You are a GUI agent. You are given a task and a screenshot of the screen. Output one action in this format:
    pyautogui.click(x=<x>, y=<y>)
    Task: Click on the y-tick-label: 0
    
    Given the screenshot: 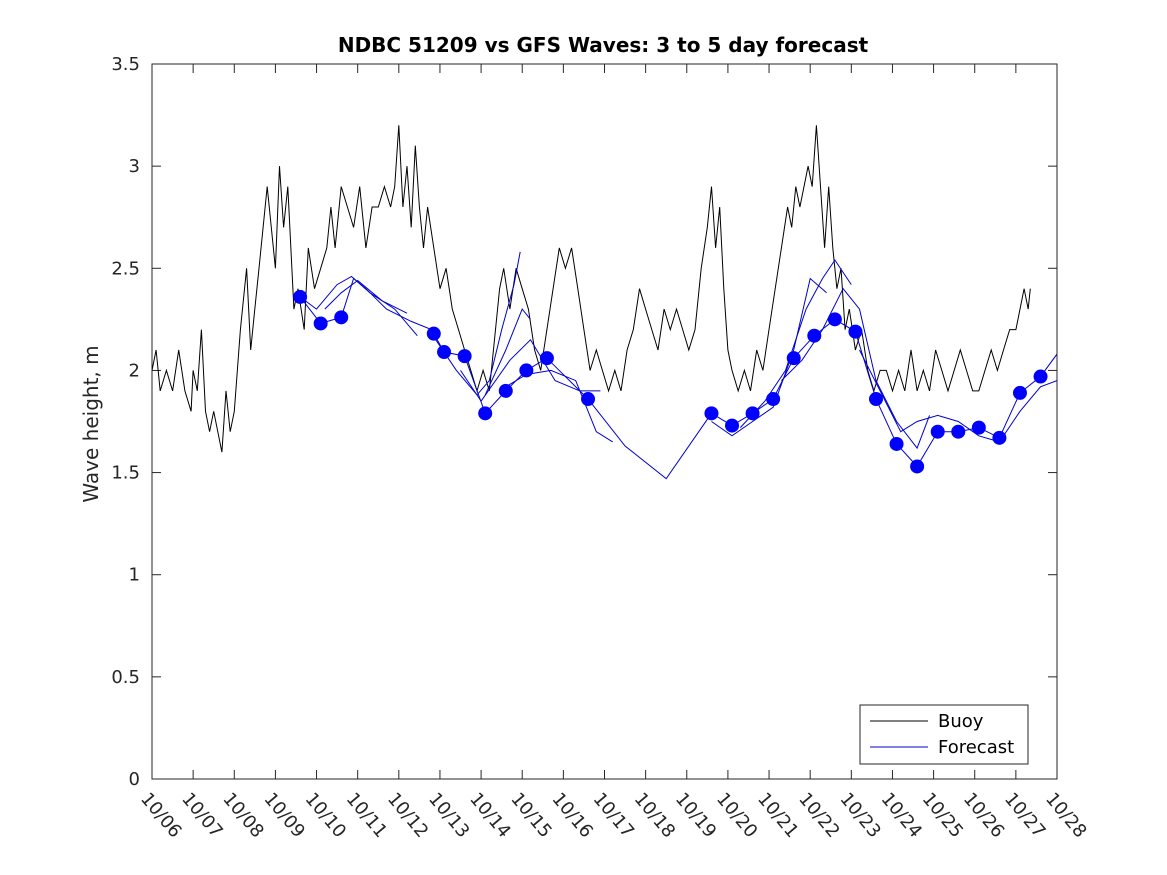 What is the action you would take?
    pyautogui.click(x=134, y=779)
    